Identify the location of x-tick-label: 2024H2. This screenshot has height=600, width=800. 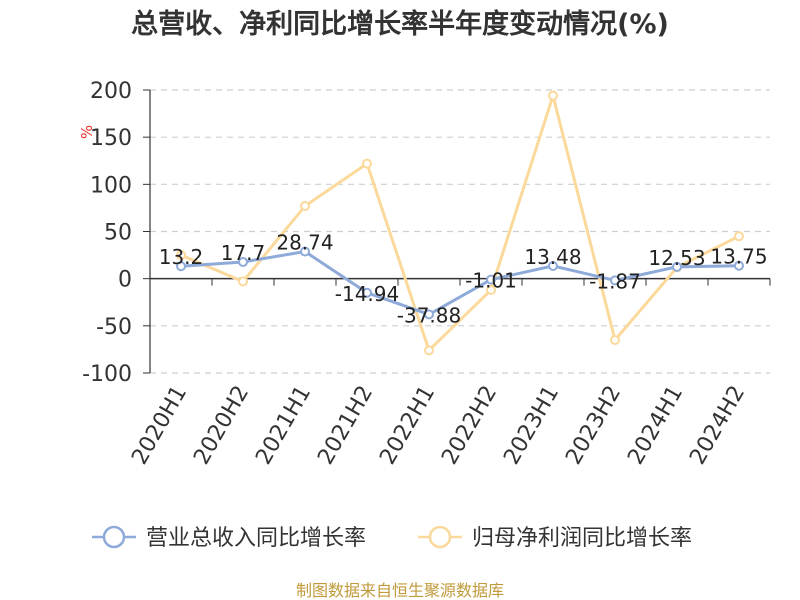
(717, 425).